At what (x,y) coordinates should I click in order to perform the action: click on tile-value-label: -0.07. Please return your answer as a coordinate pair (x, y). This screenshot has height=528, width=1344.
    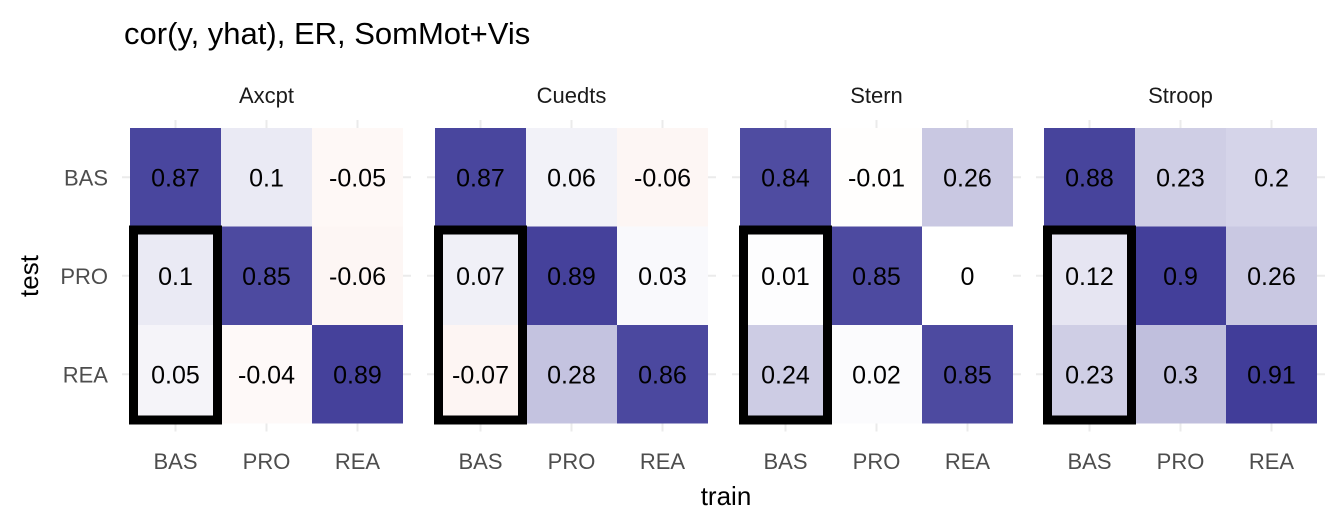
    Looking at the image, I should click on (480, 375).